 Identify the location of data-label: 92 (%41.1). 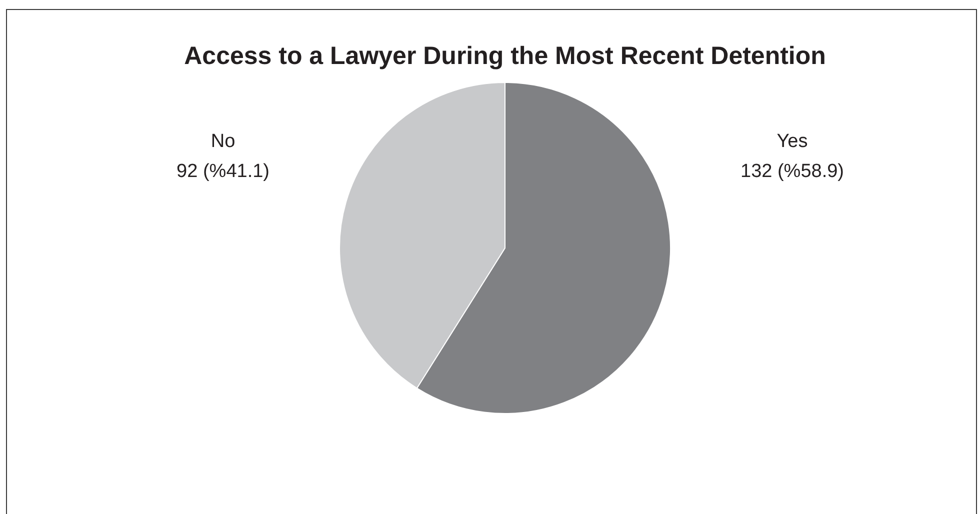
(223, 171).